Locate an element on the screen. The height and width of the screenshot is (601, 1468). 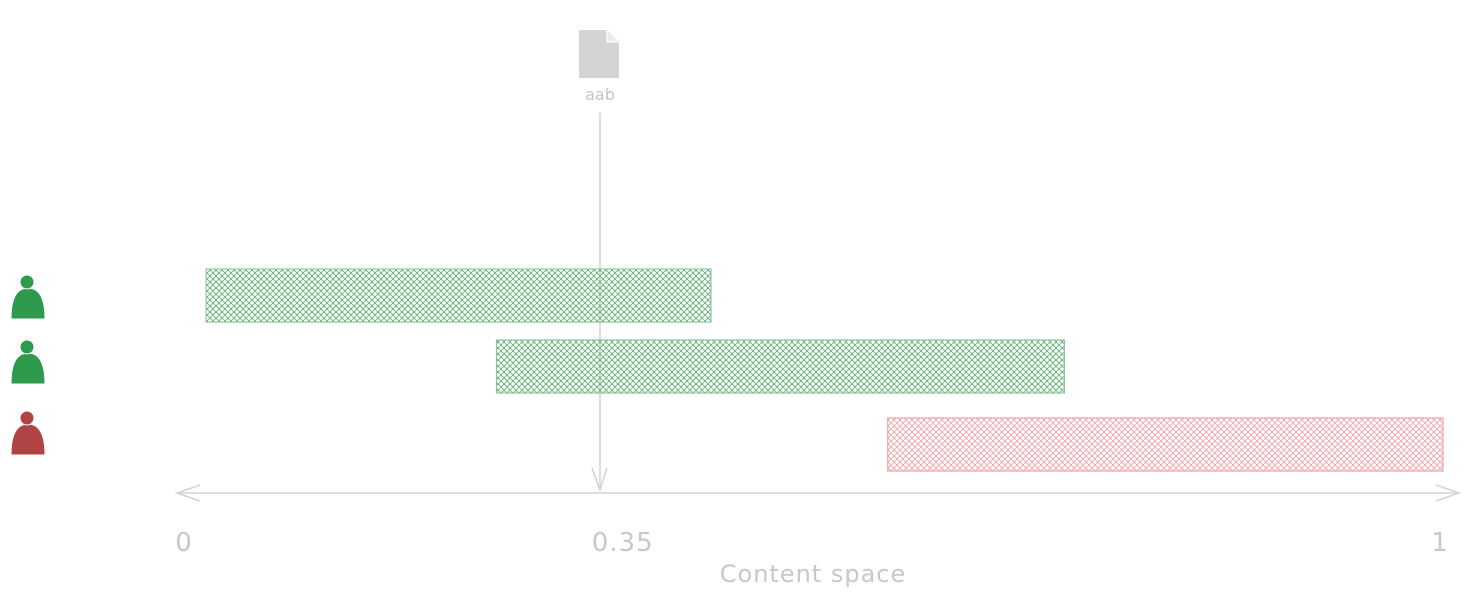
range-bar-red is located at coordinates (1165, 444).